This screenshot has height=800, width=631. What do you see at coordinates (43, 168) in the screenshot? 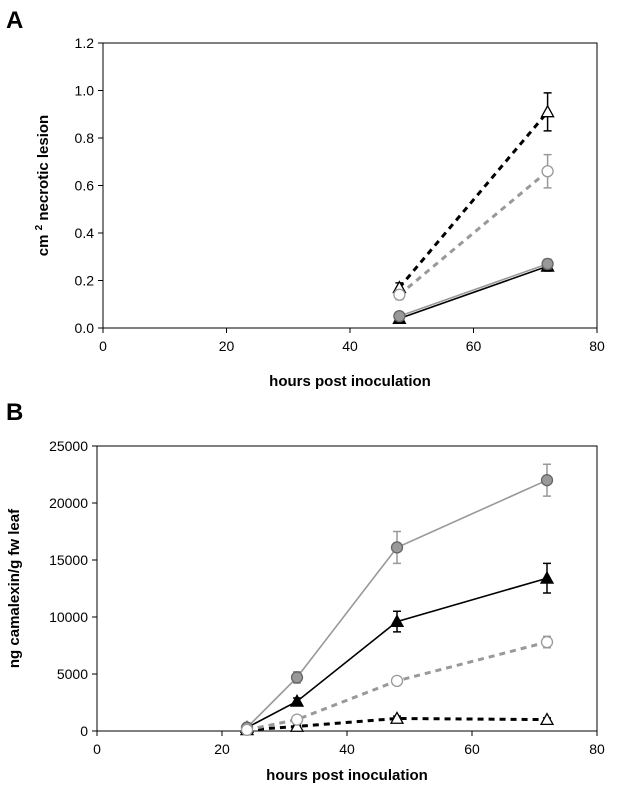
I see `y-axis-title-a-suffix: necrotic lesion` at bounding box center [43, 168].